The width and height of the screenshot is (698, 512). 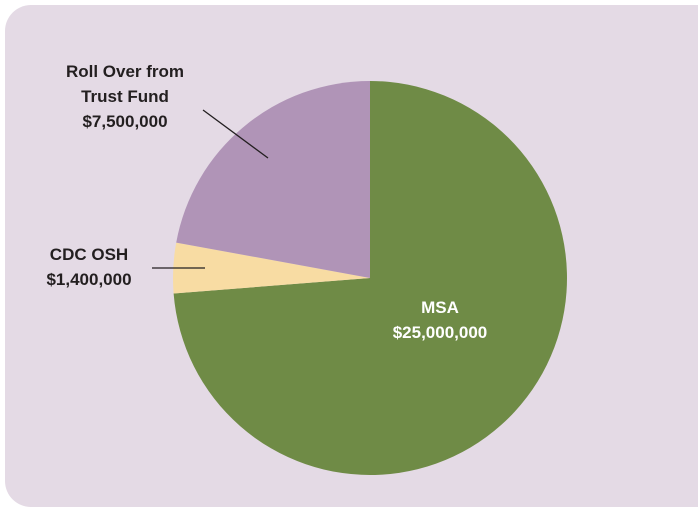 What do you see at coordinates (89, 267) in the screenshot?
I see `slice-label: CDC OSH $1,400,000` at bounding box center [89, 267].